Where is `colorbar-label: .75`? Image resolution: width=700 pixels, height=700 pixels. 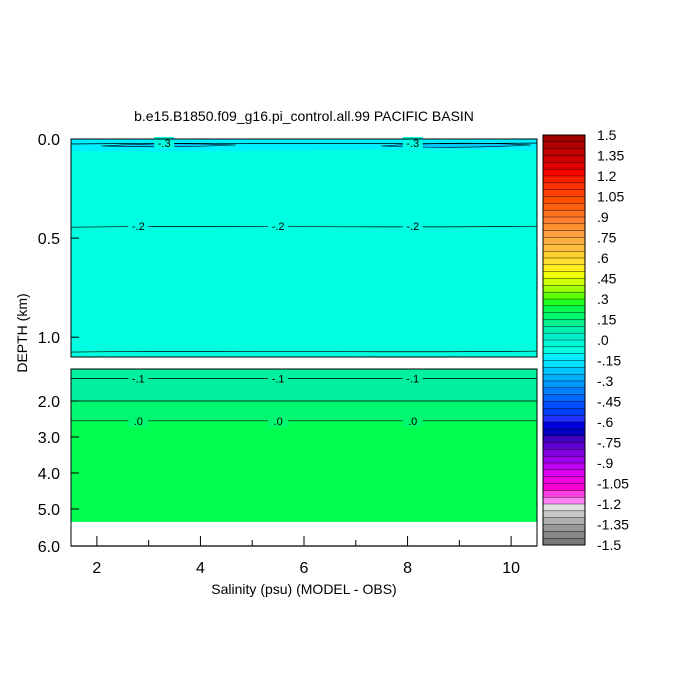 colorbar-label: .75 is located at coordinates (607, 238).